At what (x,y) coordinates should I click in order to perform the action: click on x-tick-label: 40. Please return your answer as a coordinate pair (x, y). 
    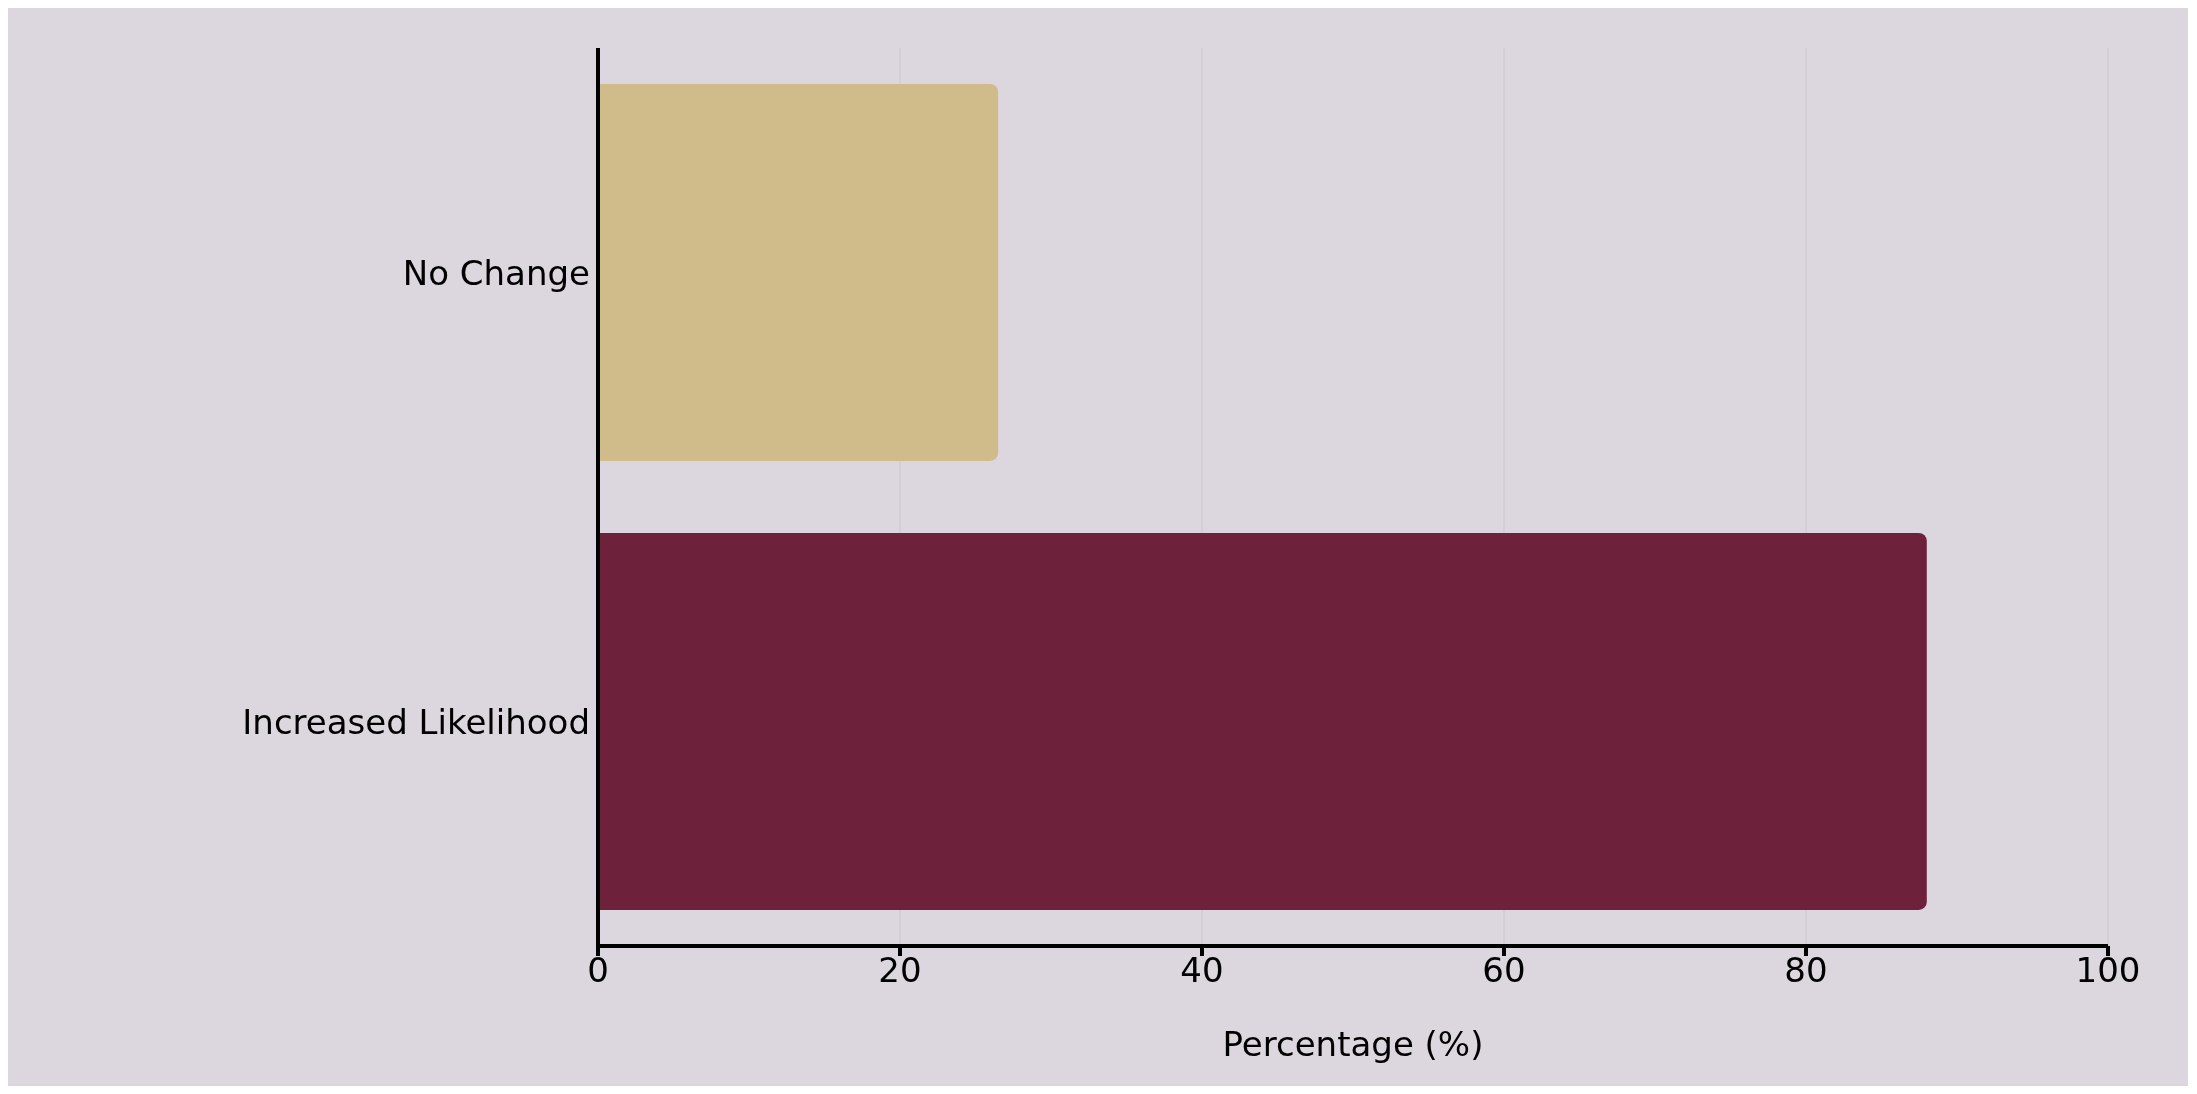
    Looking at the image, I should click on (1202, 970).